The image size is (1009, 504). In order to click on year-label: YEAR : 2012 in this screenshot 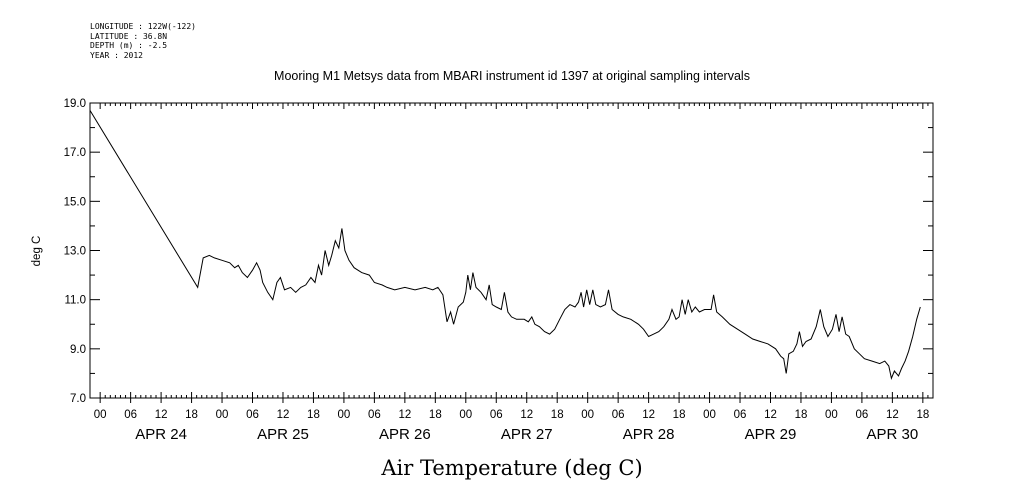, I will do `click(116, 55)`.